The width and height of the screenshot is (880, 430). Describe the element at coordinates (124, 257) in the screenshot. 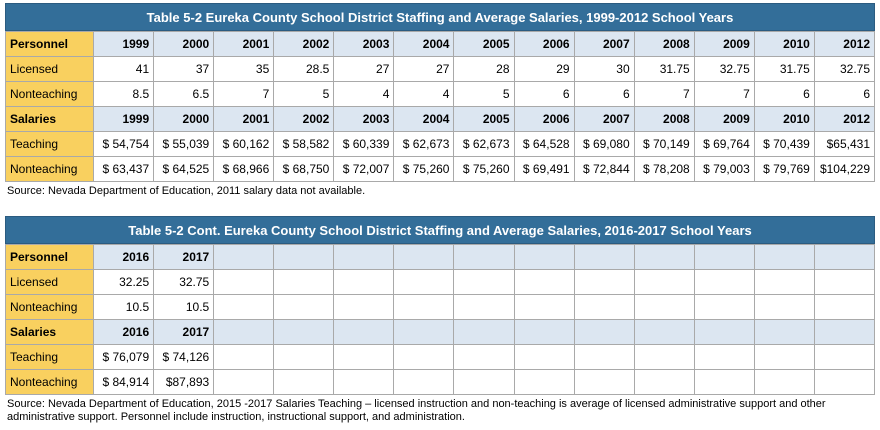

I see `year-header-2016: 2016` at that location.